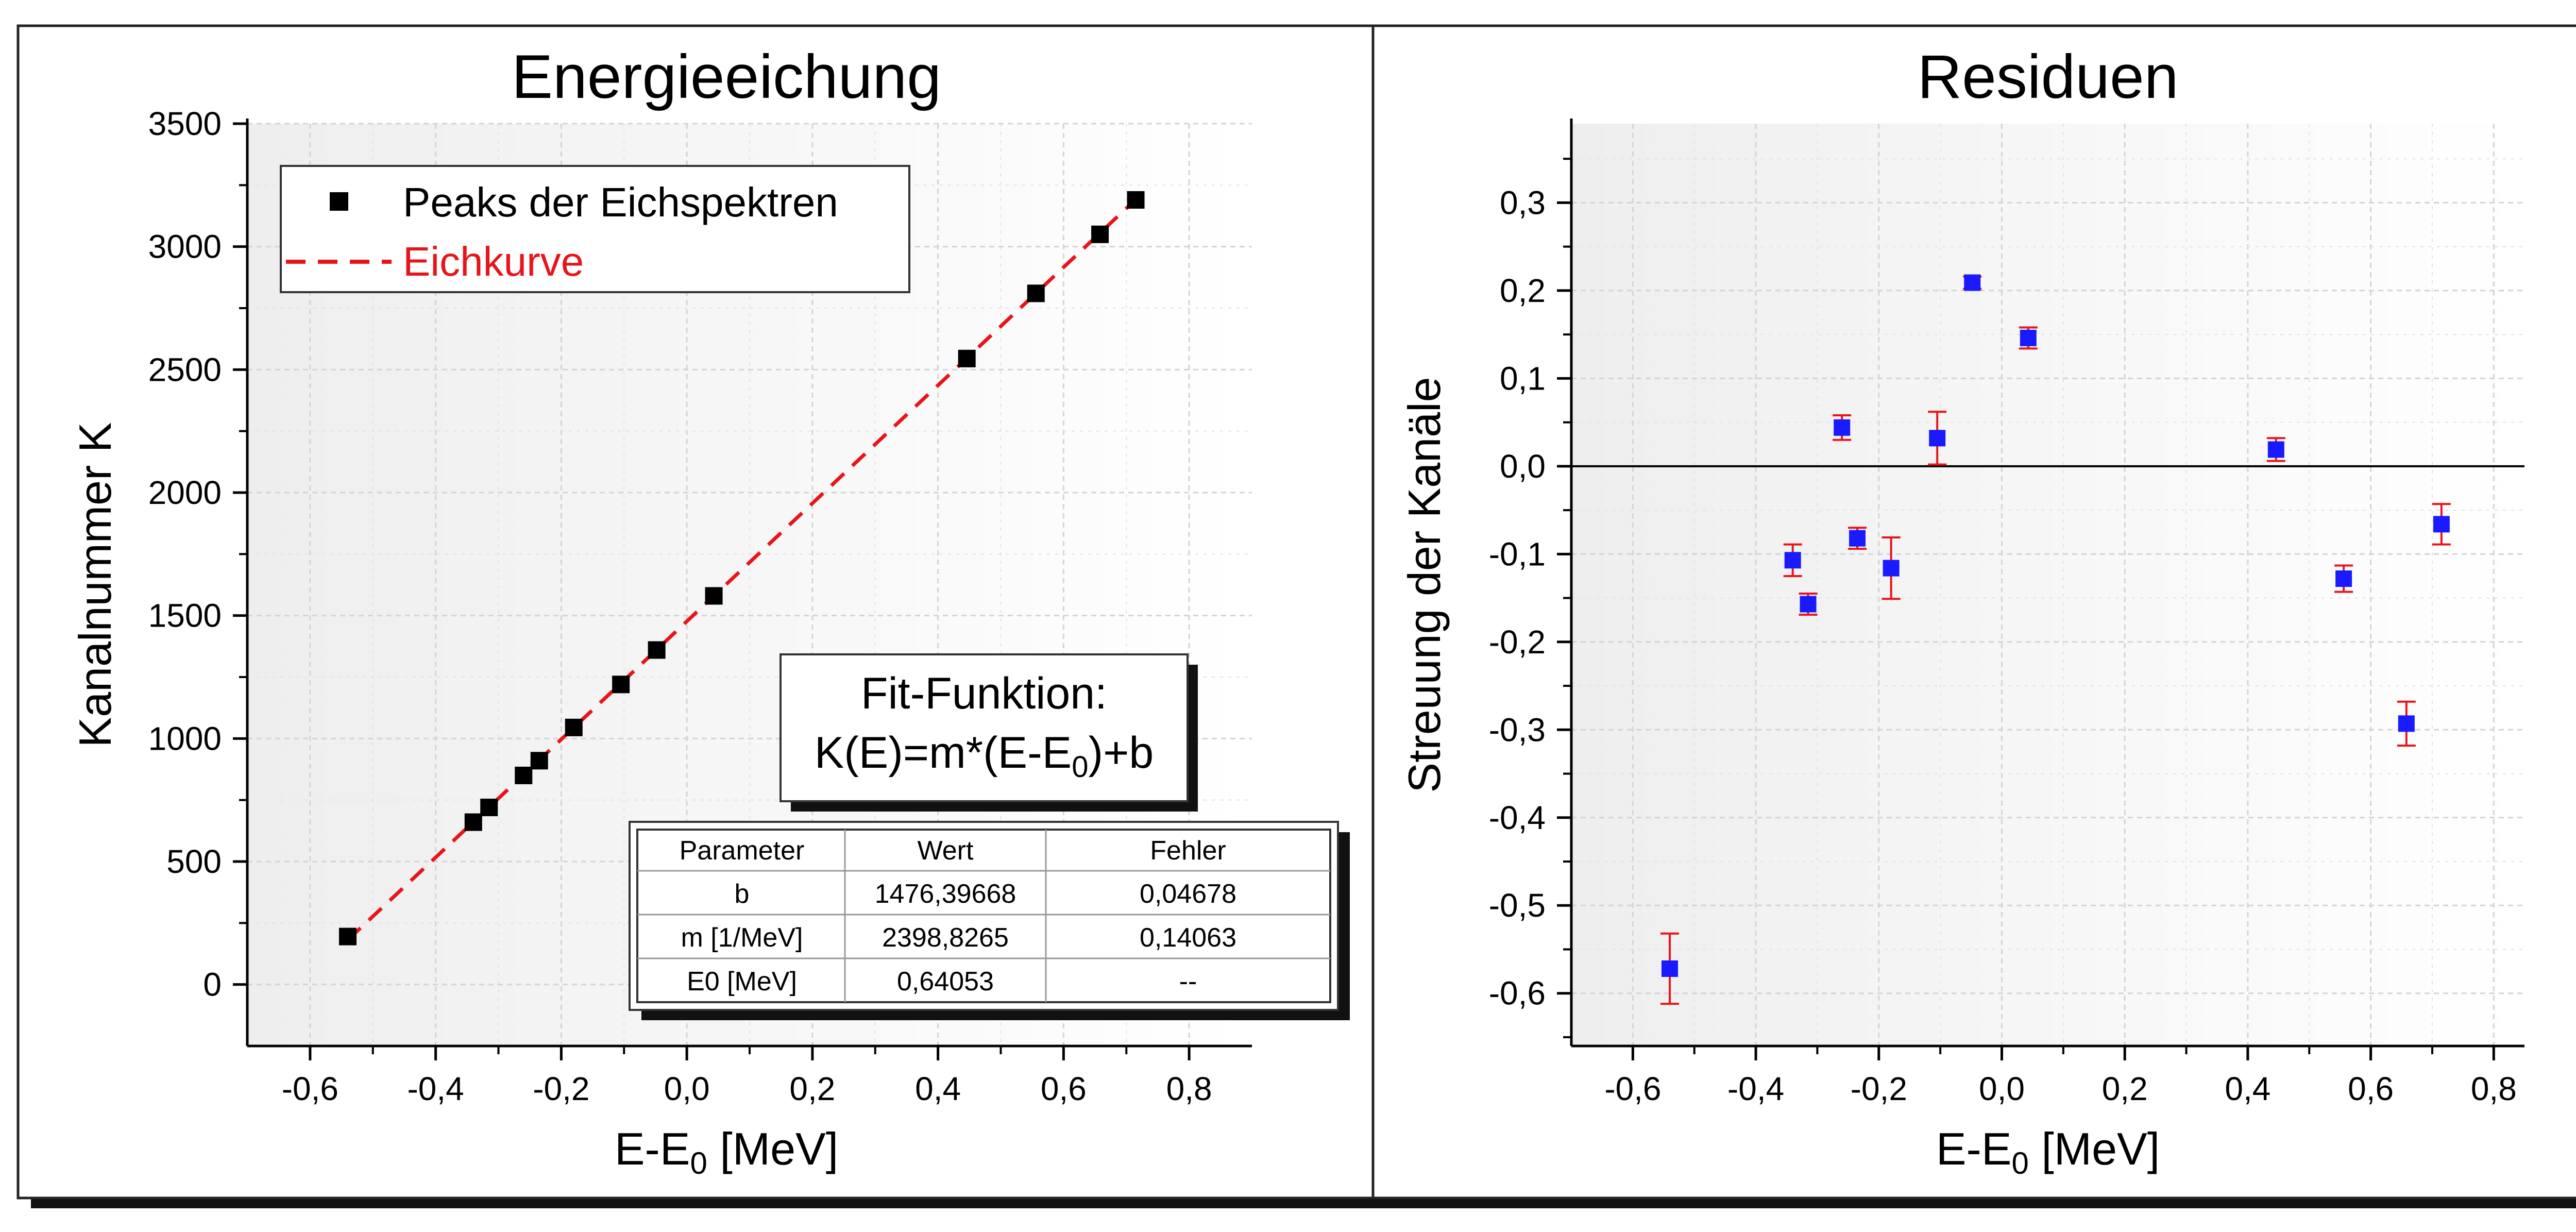 This screenshot has height=1232, width=2576. I want to click on right-x-axis-label: E-E0 [MeV], so click(2048, 1151).